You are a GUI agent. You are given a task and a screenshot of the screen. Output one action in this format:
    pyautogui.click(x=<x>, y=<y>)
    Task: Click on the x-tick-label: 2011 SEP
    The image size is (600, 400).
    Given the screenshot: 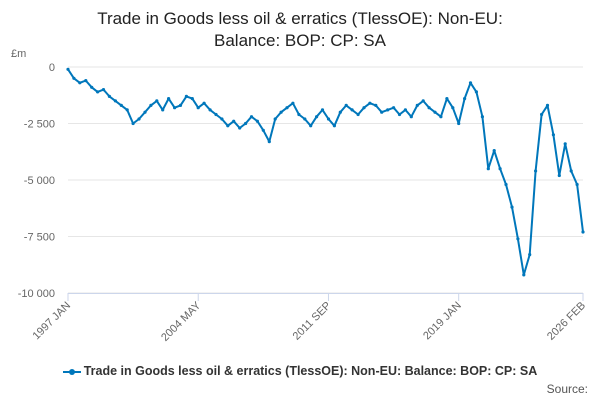 What is the action you would take?
    pyautogui.click(x=312, y=321)
    